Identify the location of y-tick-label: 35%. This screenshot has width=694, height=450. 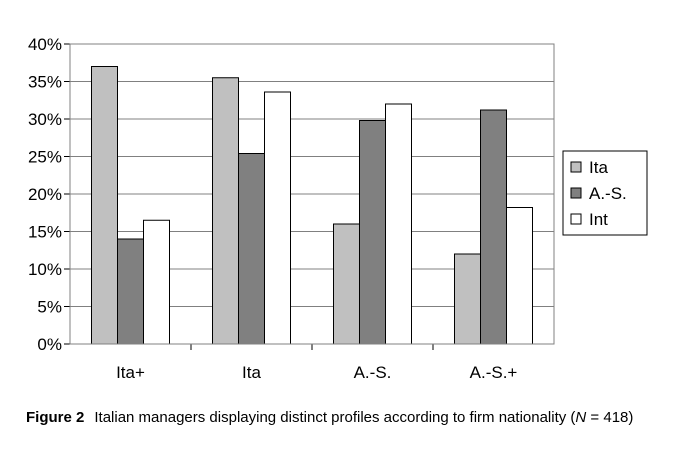
(45, 82).